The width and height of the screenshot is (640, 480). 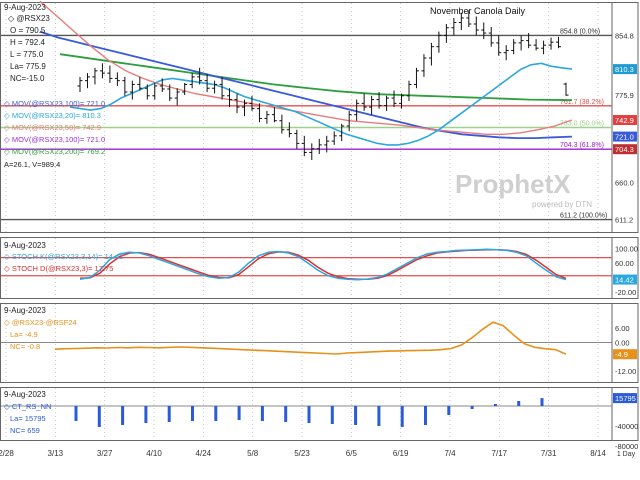 I want to click on x-tick-label: 4/10, so click(x=154, y=453).